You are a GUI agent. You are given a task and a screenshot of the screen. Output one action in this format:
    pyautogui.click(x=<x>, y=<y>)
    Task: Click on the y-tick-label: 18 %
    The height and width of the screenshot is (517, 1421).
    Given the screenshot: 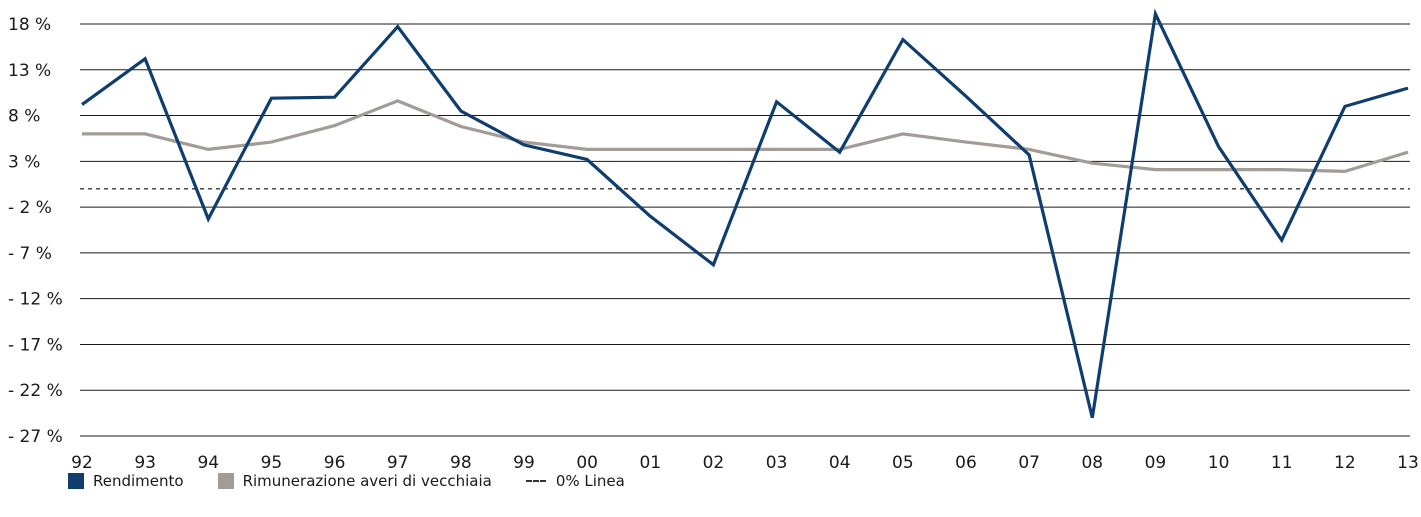 What is the action you would take?
    pyautogui.click(x=29, y=25)
    